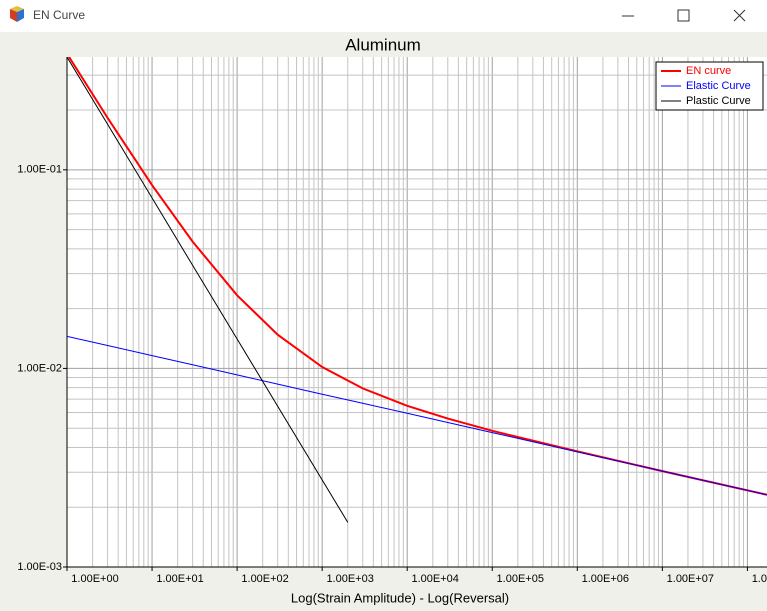 This screenshot has width=767, height=611. Describe the element at coordinates (718, 86) in the screenshot. I see `legend-label: Elastic Curve` at that location.